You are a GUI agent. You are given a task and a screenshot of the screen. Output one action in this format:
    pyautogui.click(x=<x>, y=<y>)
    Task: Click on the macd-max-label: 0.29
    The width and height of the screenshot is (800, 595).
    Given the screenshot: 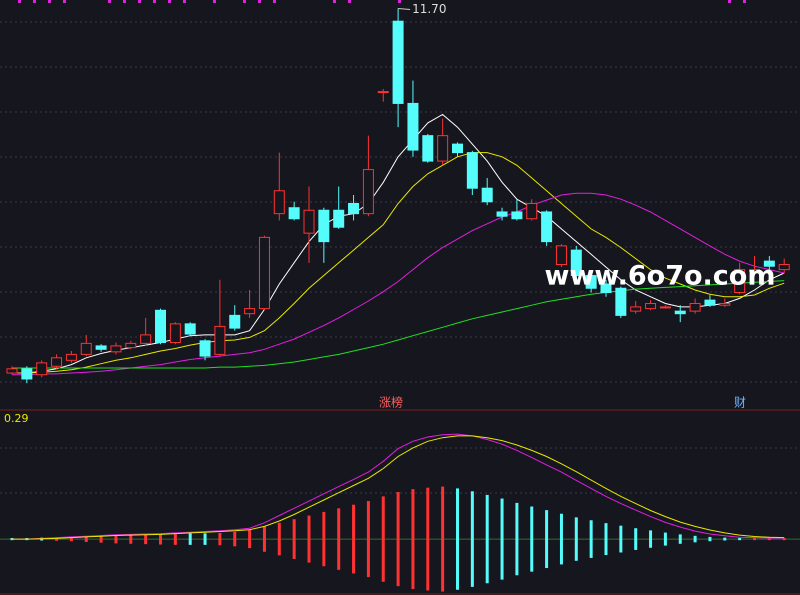 What is the action you would take?
    pyautogui.click(x=16, y=418)
    